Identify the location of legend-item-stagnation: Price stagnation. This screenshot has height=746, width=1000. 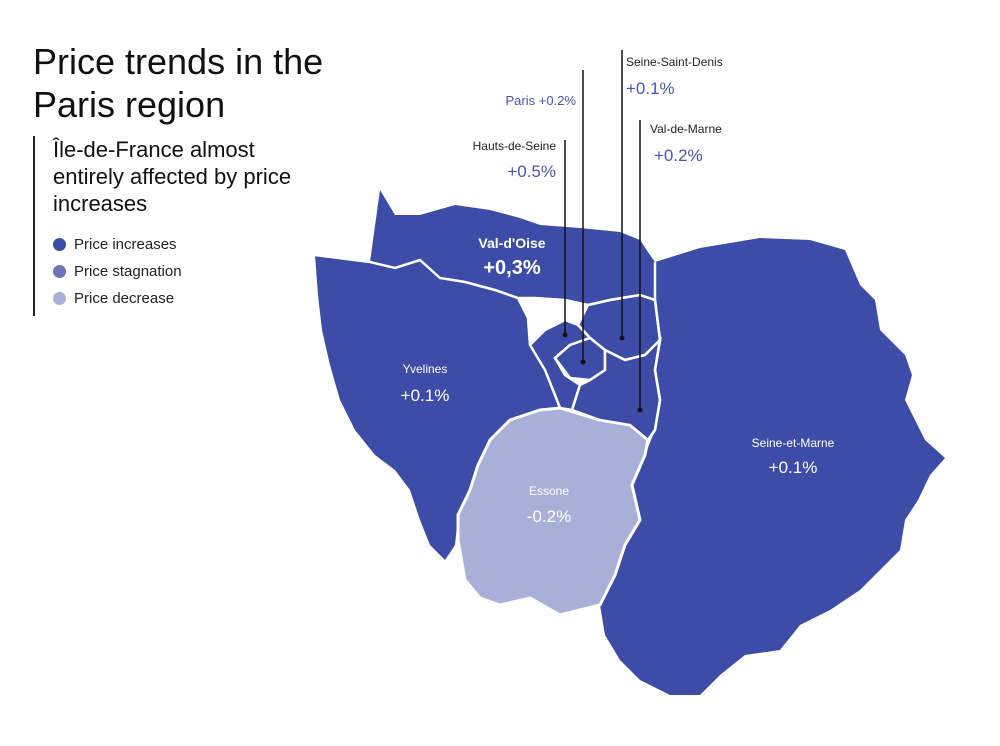
(183, 271).